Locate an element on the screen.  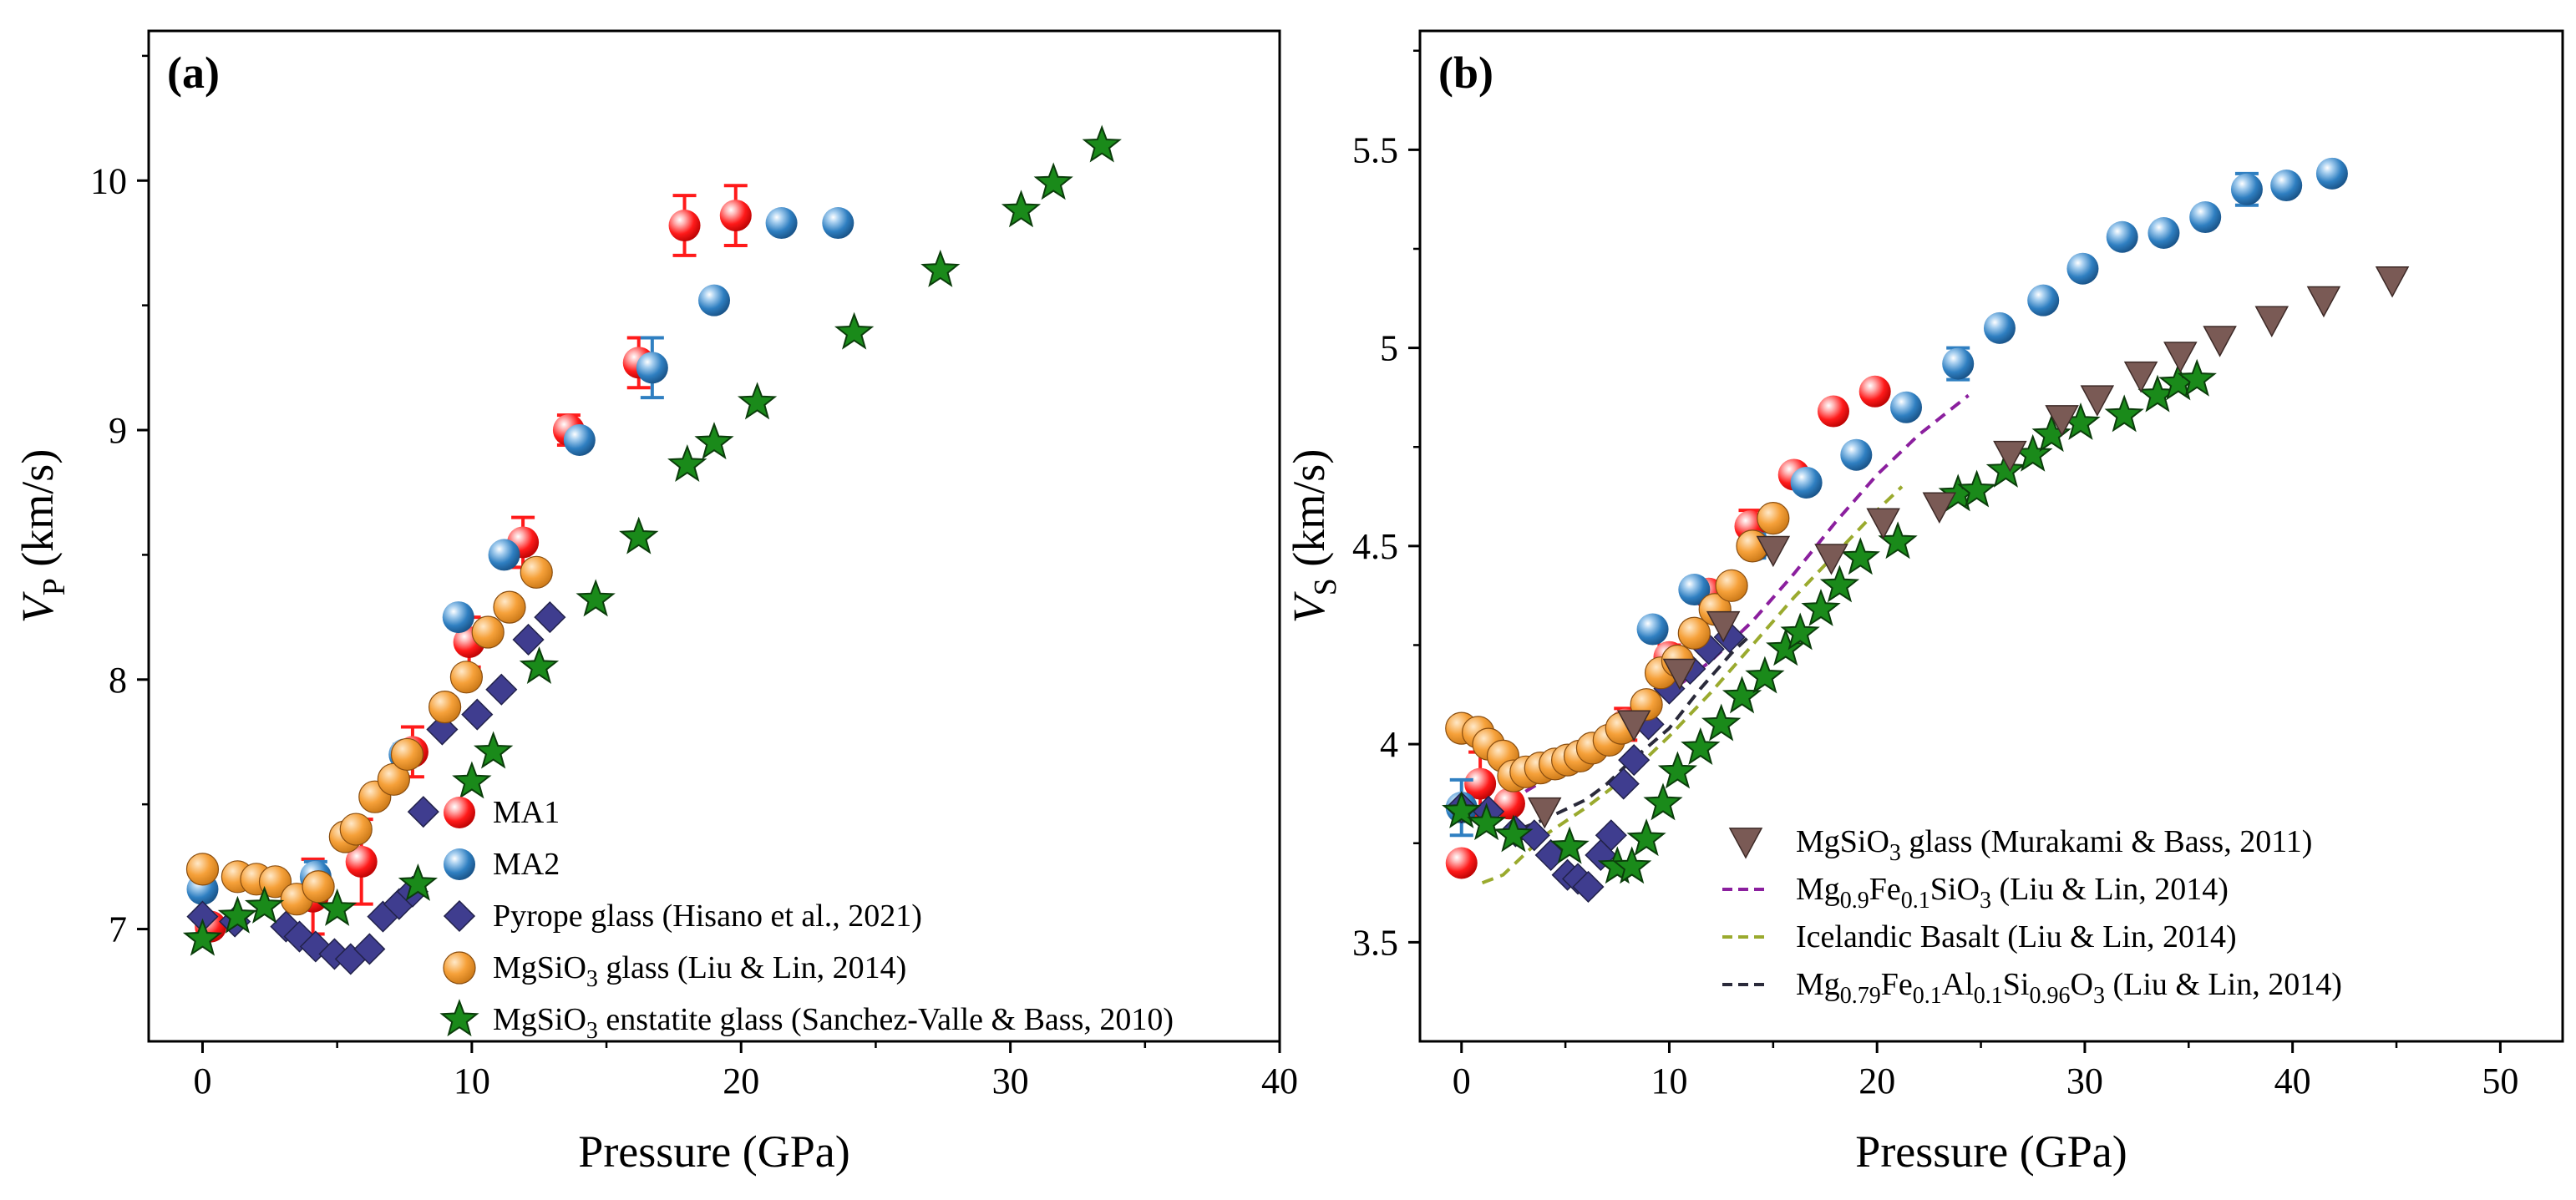
y-axis-subscript: S is located at coordinates (1325, 586).